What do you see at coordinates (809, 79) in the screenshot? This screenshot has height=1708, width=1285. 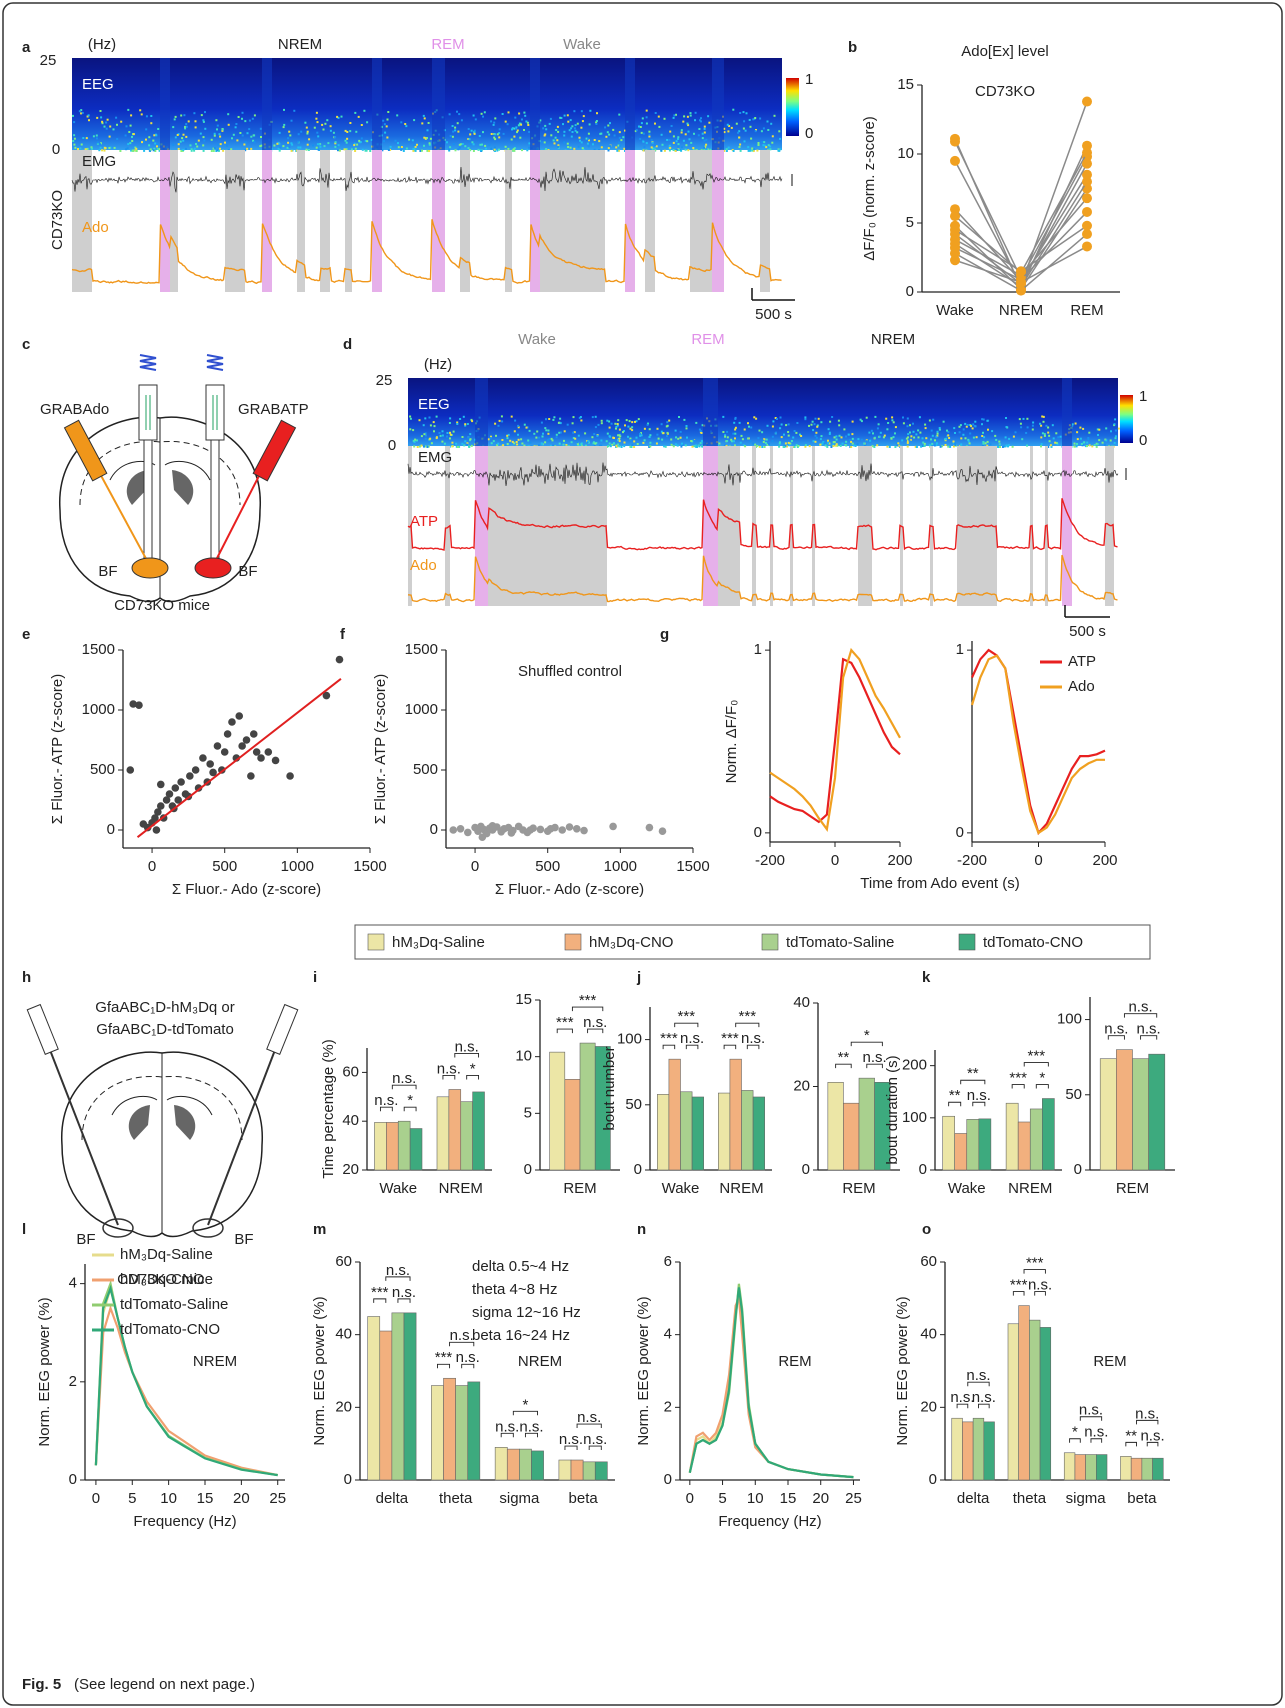 I see `colorbar-label: 1` at bounding box center [809, 79].